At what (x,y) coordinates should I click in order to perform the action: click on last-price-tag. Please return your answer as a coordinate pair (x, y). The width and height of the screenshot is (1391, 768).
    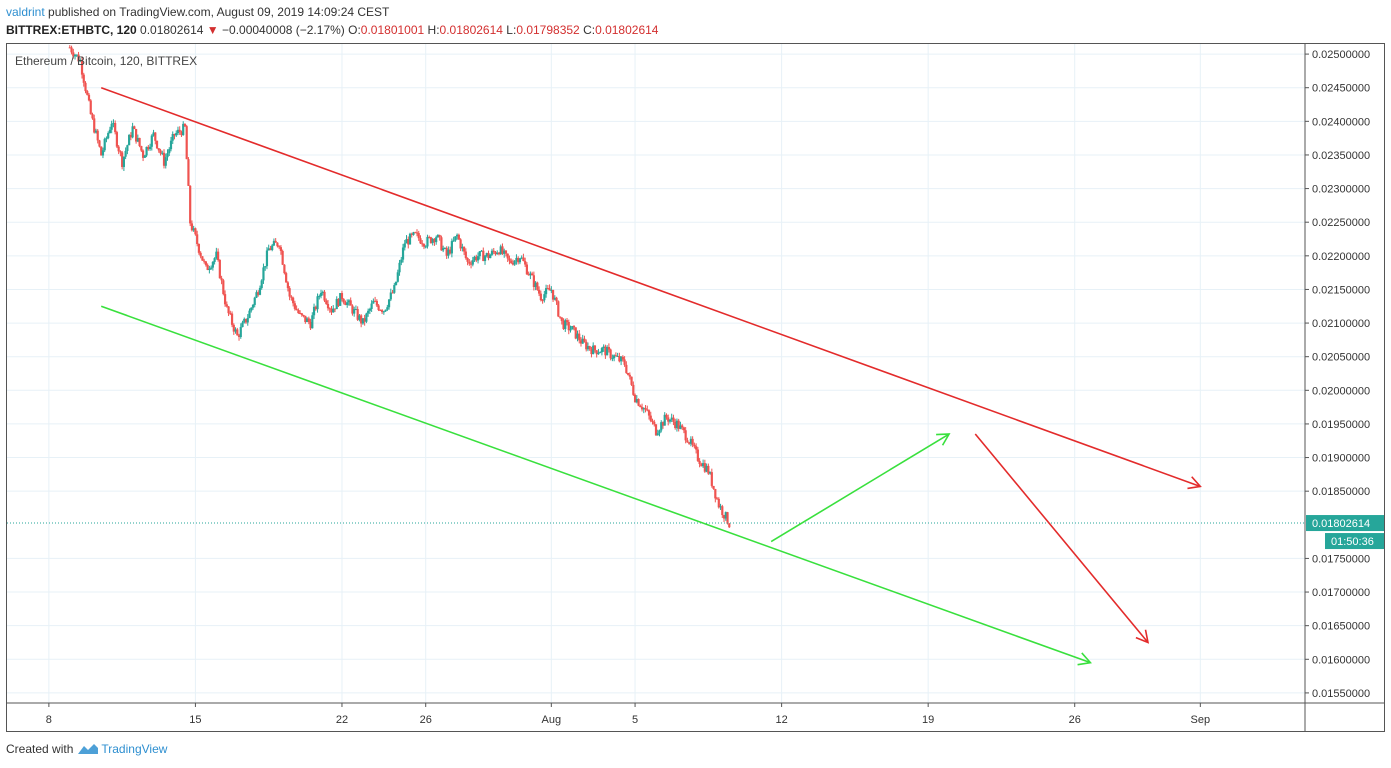
    Looking at the image, I should click on (1345, 523).